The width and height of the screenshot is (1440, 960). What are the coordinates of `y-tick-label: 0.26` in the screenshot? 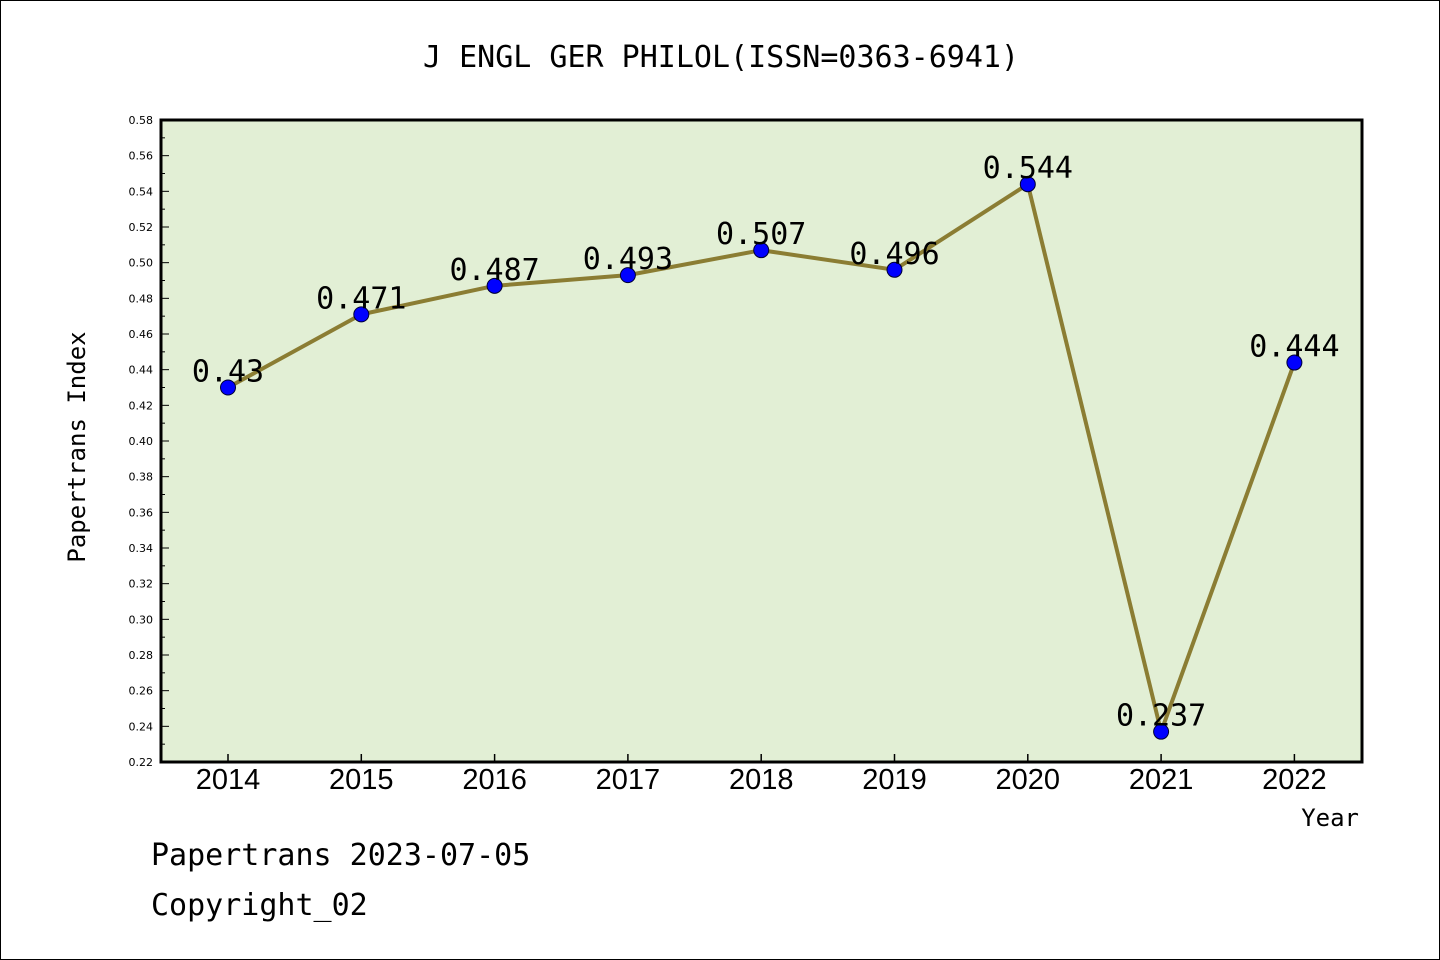 It's located at (141, 691).